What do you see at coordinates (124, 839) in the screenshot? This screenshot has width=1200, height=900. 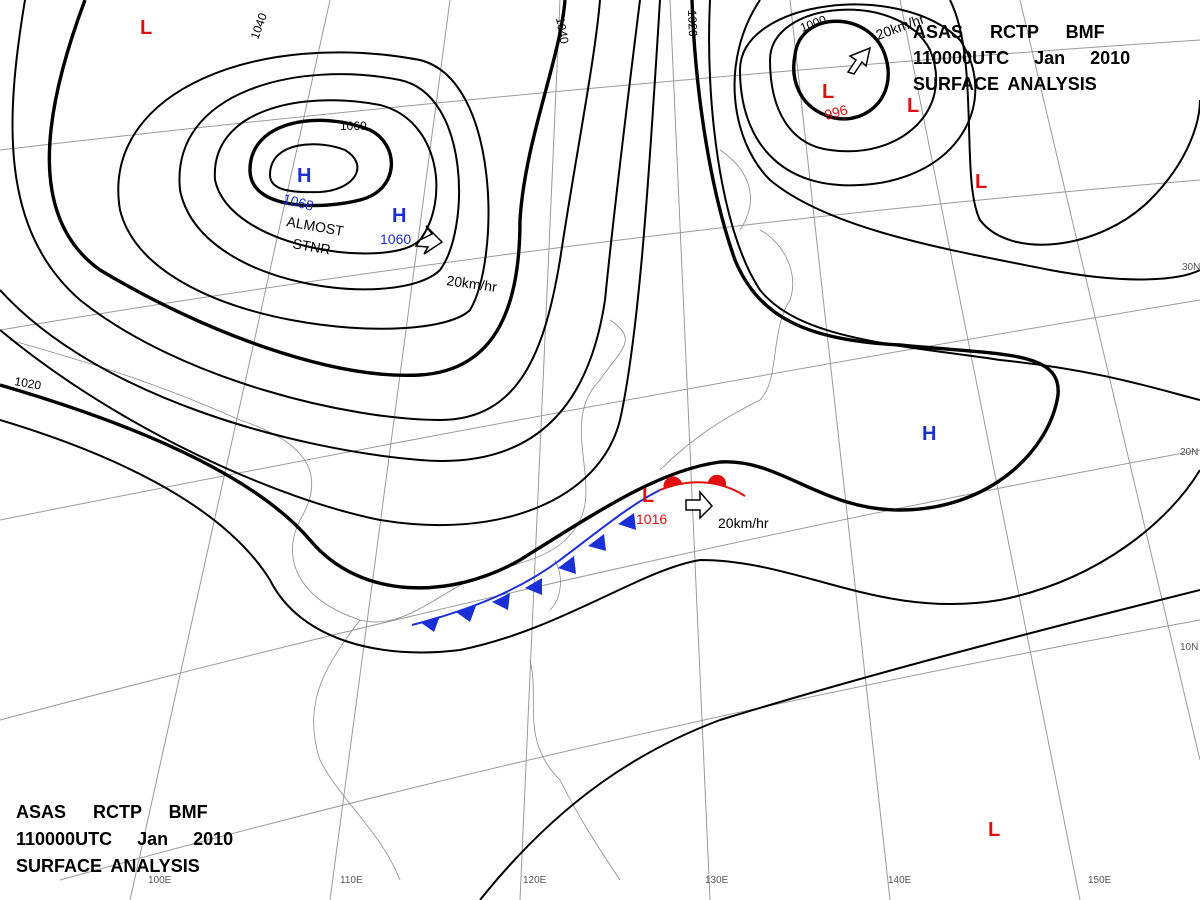 I see `footer-line: 110000UTC Jan 2010` at bounding box center [124, 839].